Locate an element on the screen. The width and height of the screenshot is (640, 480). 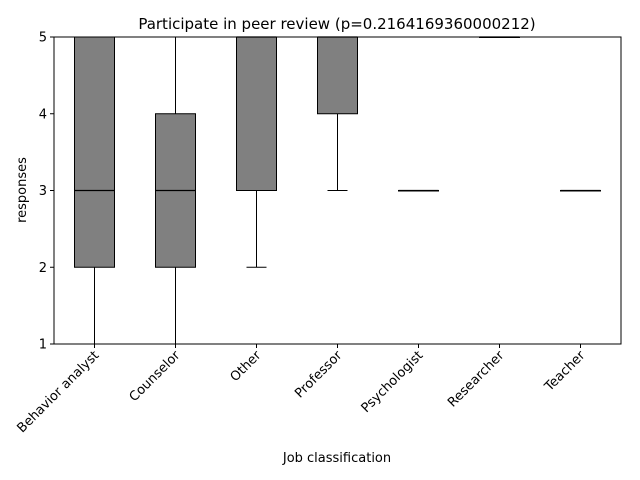
x-tick-label: Psychologist is located at coordinates (393, 382).